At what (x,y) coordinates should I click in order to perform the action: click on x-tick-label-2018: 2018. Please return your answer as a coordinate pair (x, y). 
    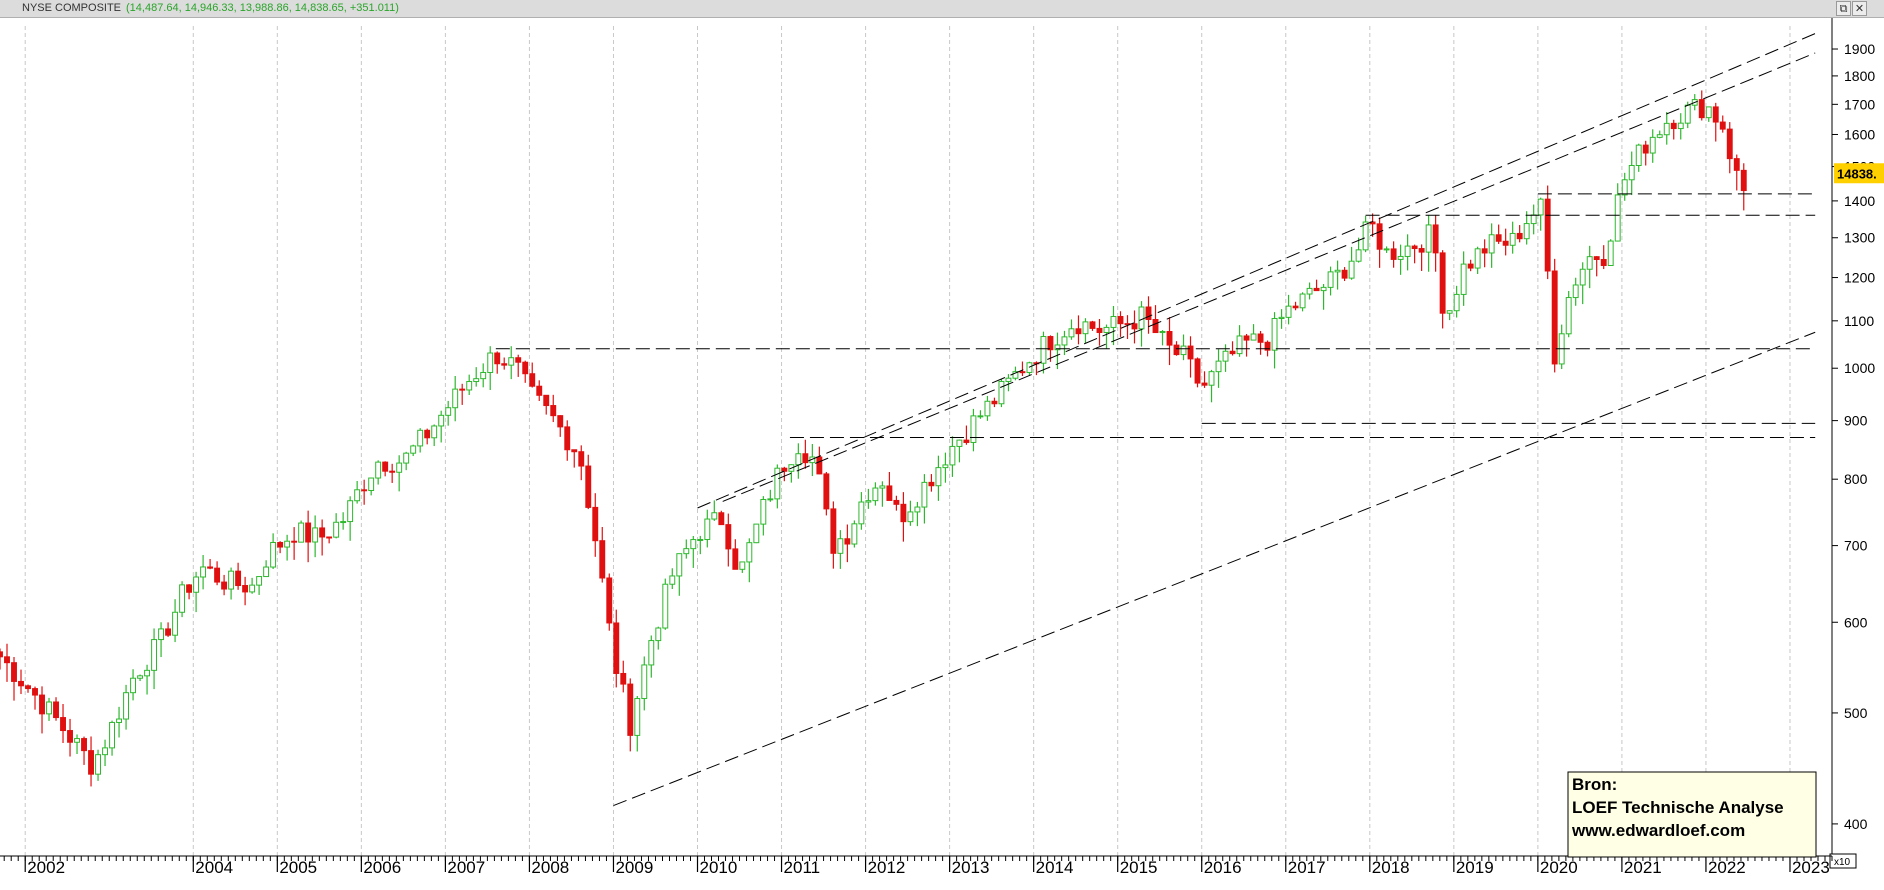
    Looking at the image, I should click on (1391, 867).